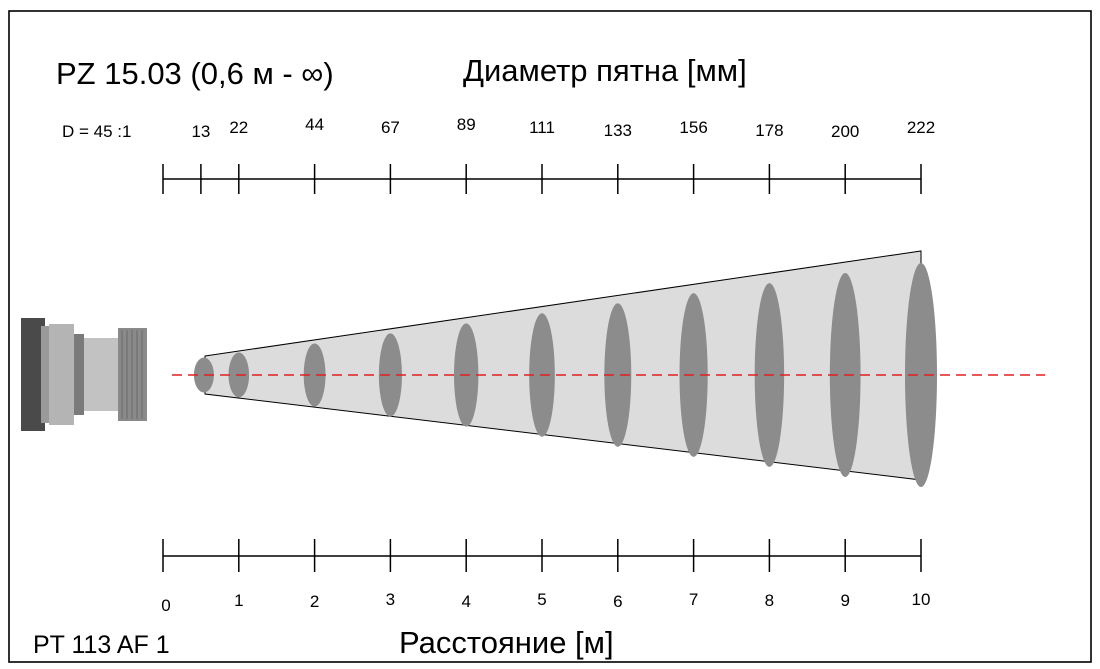 The height and width of the screenshot is (669, 1100). Describe the element at coordinates (921, 599) in the screenshot. I see `distance-tick-label: 10` at that location.